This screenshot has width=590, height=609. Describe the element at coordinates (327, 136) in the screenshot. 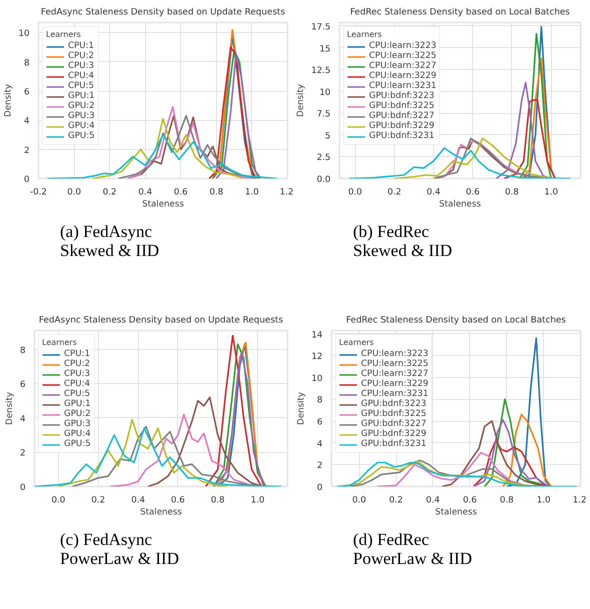

I see `y-tick-label: 5` at that location.